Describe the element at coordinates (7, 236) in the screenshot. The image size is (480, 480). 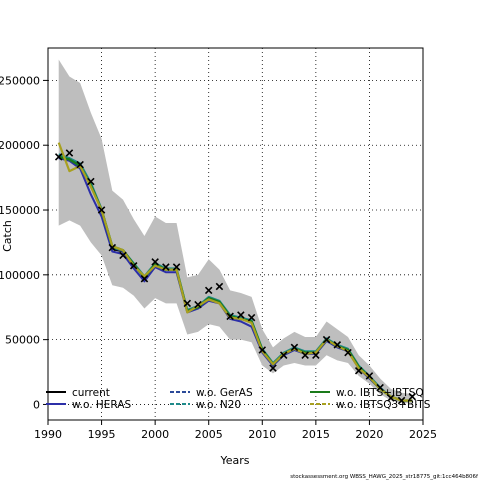
I see `y-axis-title: Catch` at that location.